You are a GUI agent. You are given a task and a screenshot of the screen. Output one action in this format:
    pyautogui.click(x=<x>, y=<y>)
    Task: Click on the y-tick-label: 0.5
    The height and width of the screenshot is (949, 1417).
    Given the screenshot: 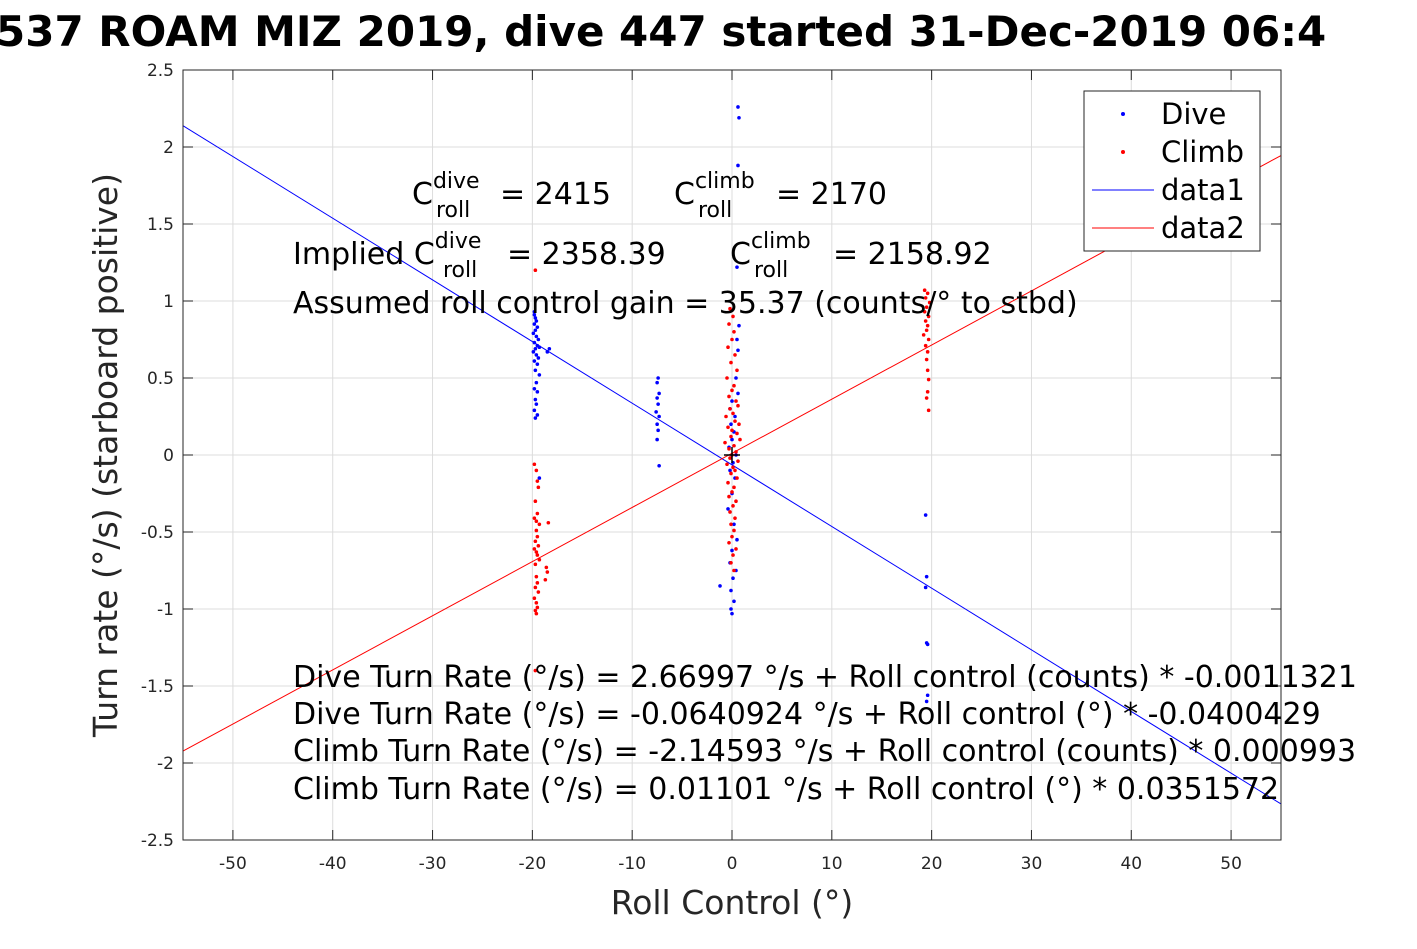 What is the action you would take?
    pyautogui.click(x=160, y=379)
    